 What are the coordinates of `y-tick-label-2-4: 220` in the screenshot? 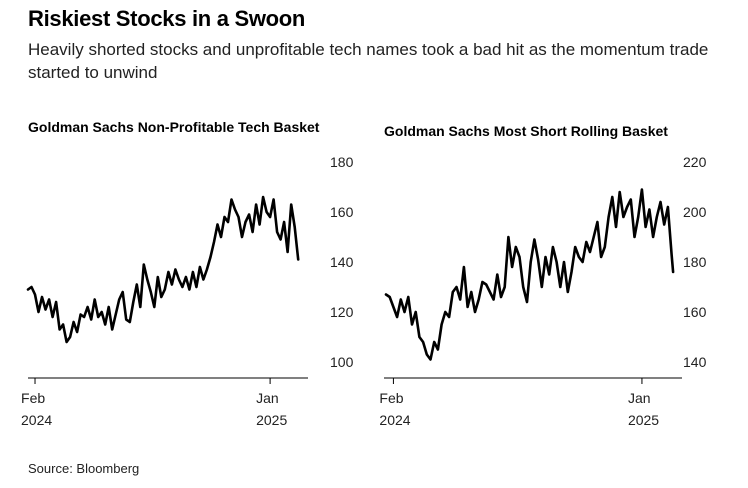 It's located at (695, 162).